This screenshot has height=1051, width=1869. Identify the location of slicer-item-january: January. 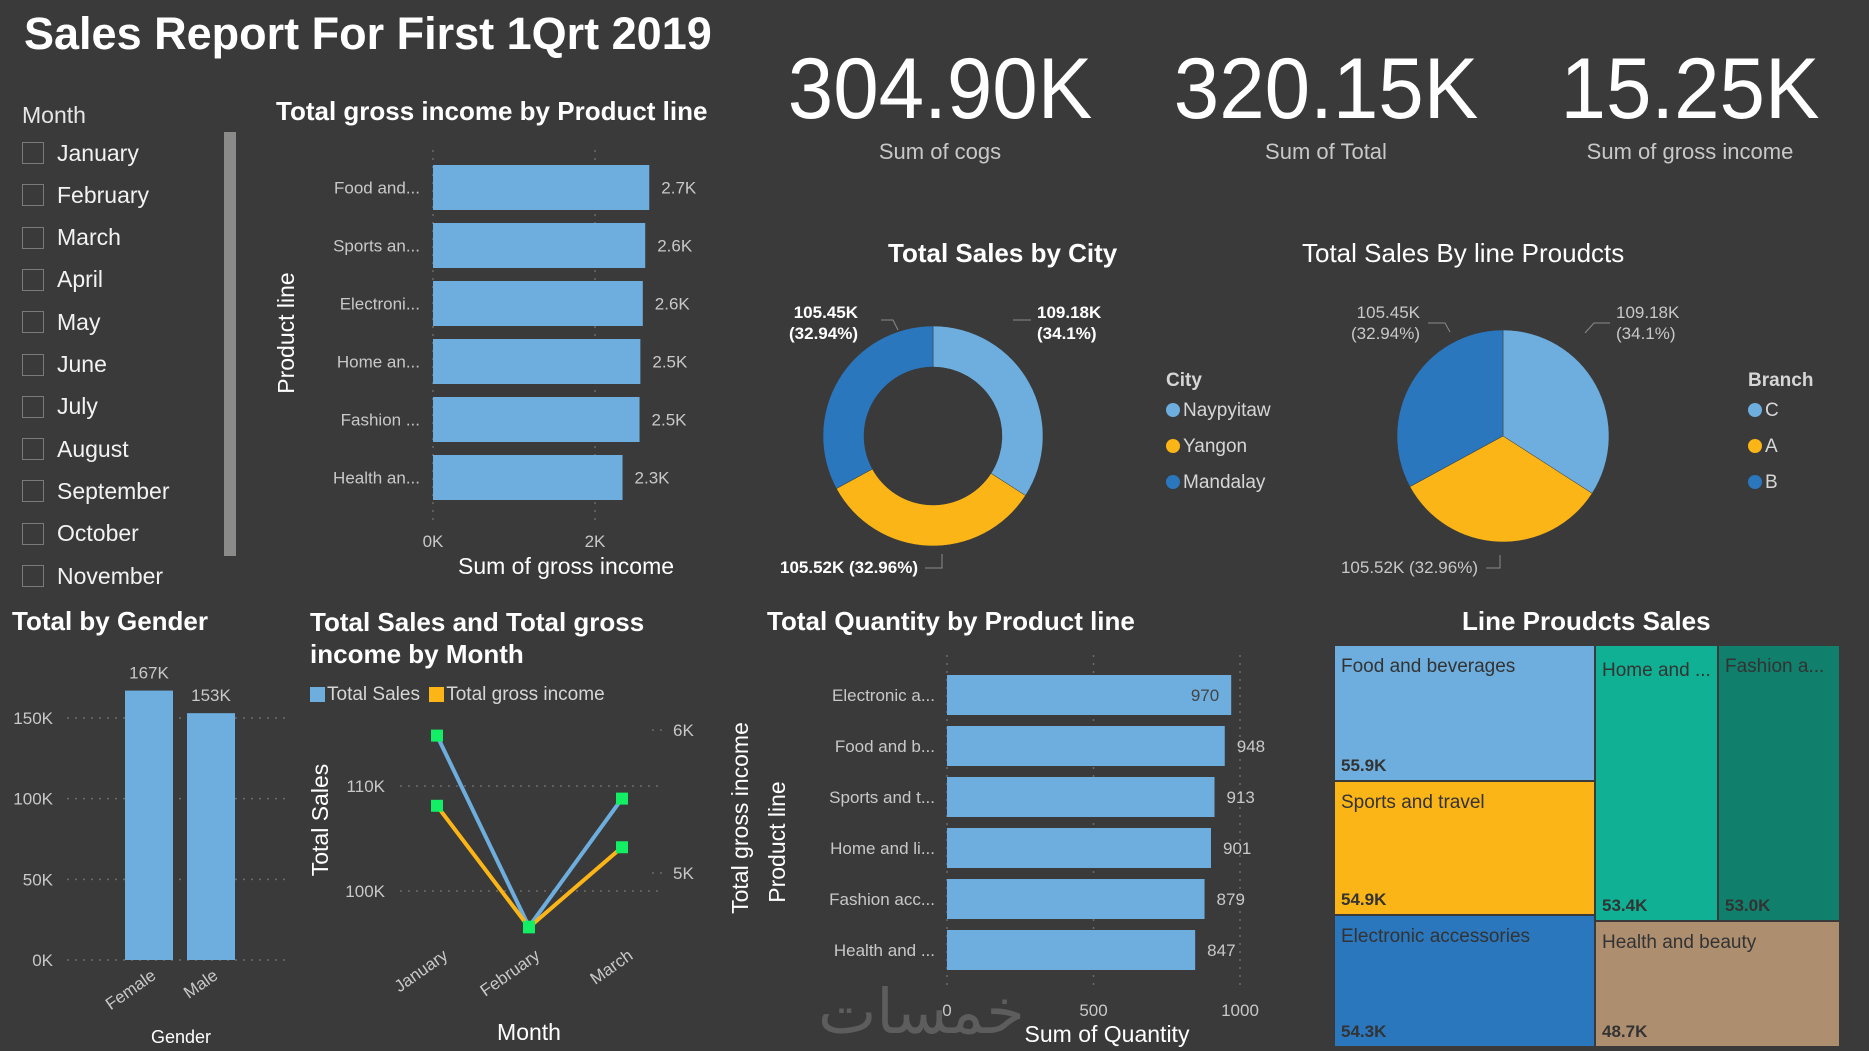
(80, 153).